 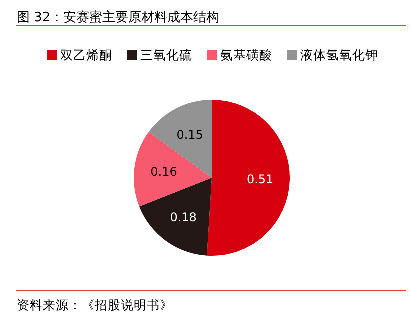 What do you see at coordinates (95, 304) in the screenshot?
I see `text: 资料来源：《招股说明书》` at bounding box center [95, 304].